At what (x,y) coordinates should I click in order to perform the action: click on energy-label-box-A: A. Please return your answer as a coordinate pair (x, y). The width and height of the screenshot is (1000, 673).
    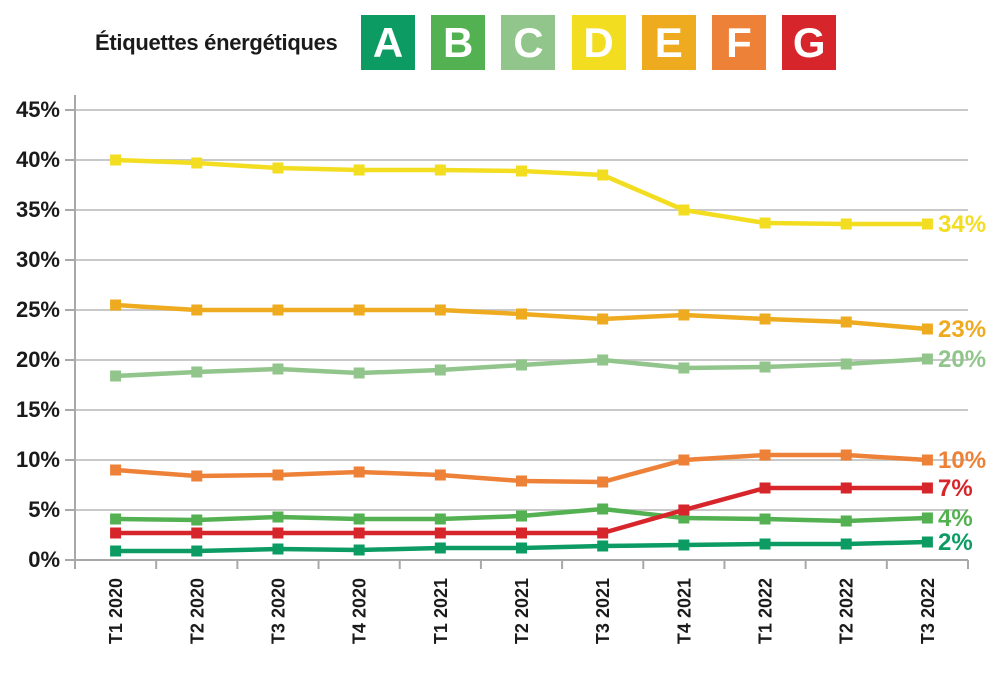
    Looking at the image, I should click on (388, 42).